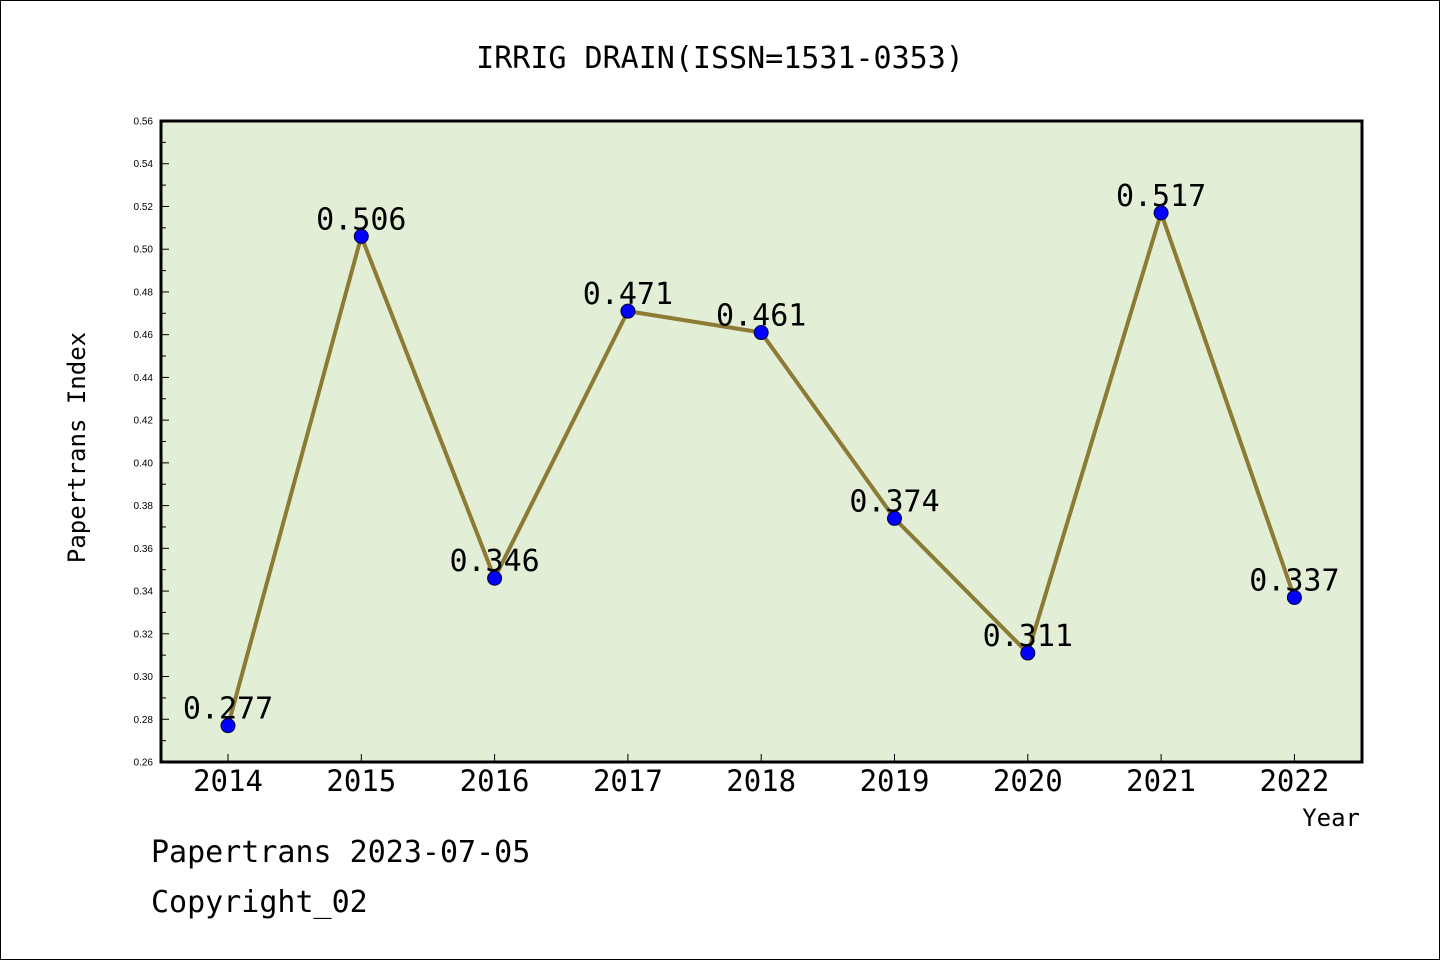 This screenshot has width=1440, height=964. I want to click on y-tick-label: 0.50, so click(144, 250).